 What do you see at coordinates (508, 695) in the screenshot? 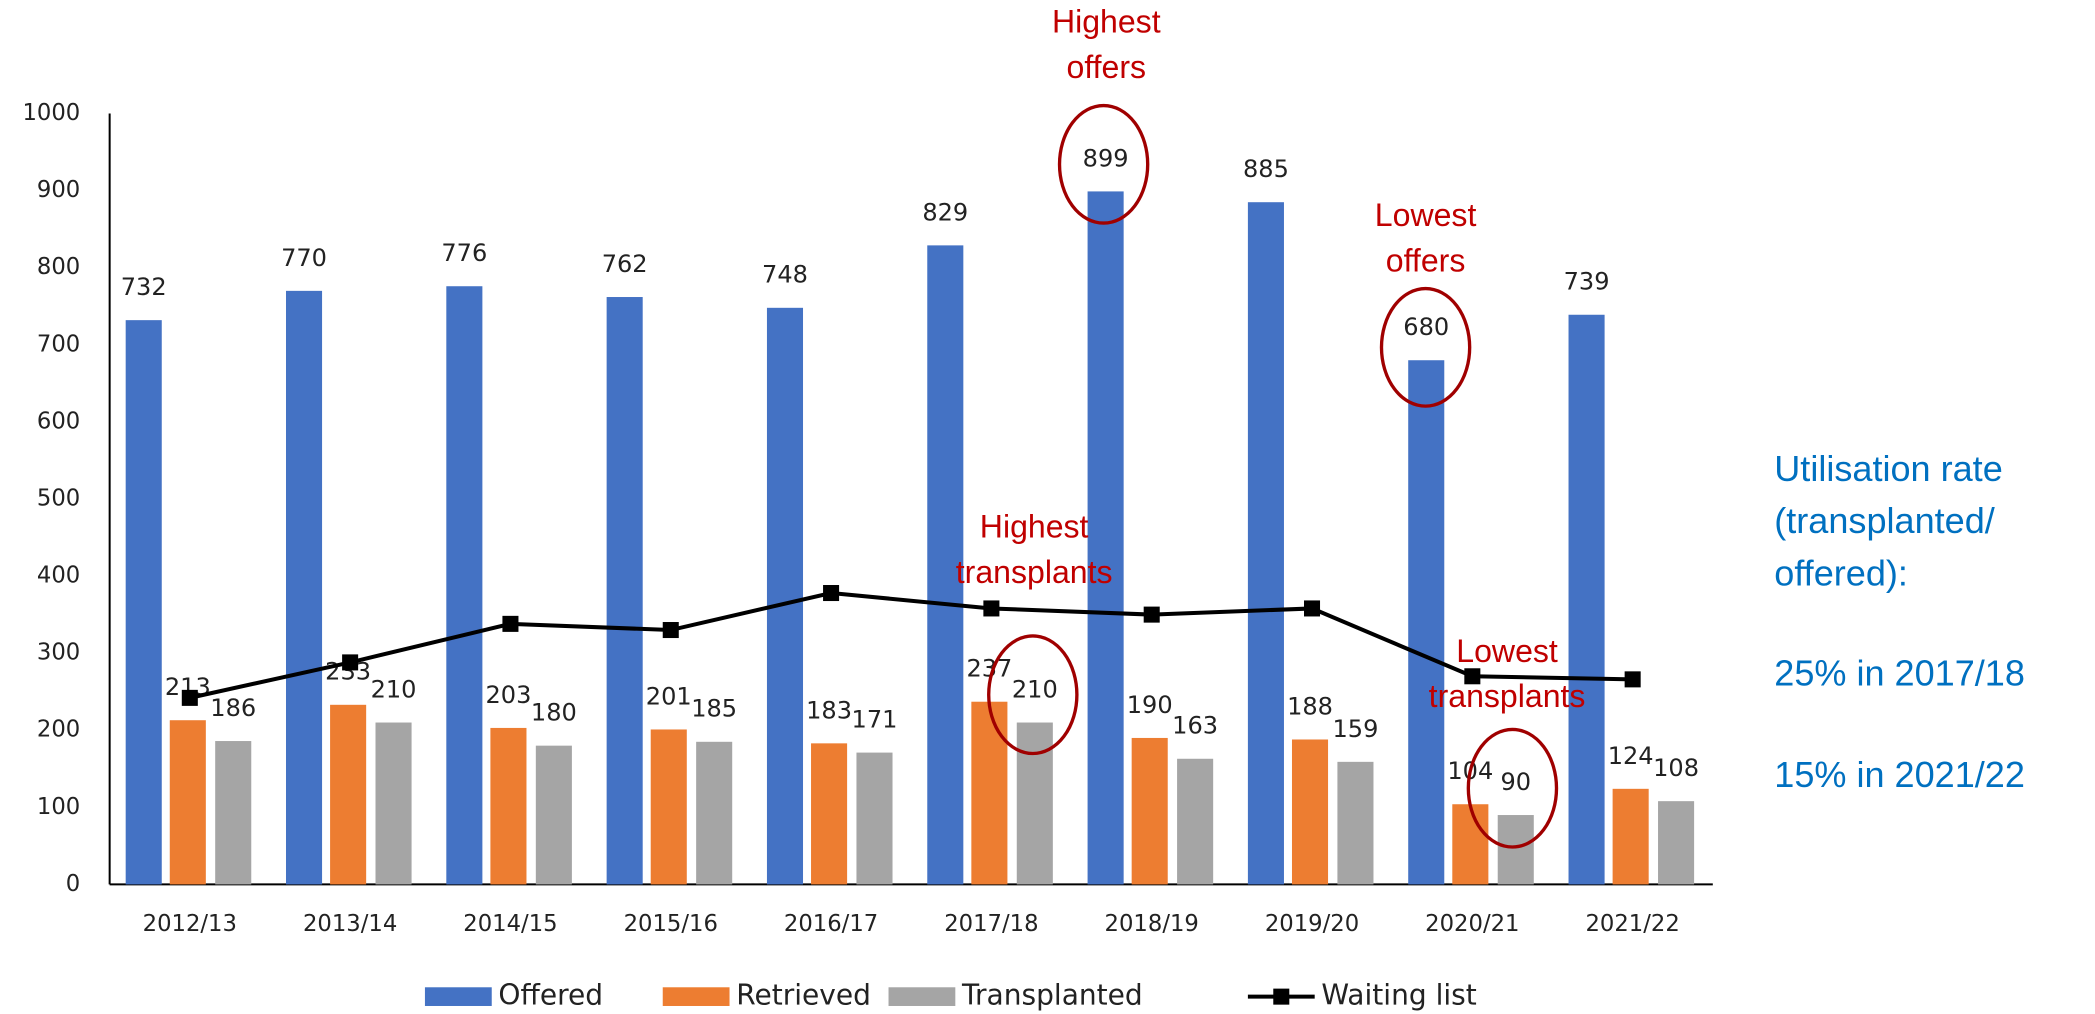
I see `value-label: 203` at bounding box center [508, 695].